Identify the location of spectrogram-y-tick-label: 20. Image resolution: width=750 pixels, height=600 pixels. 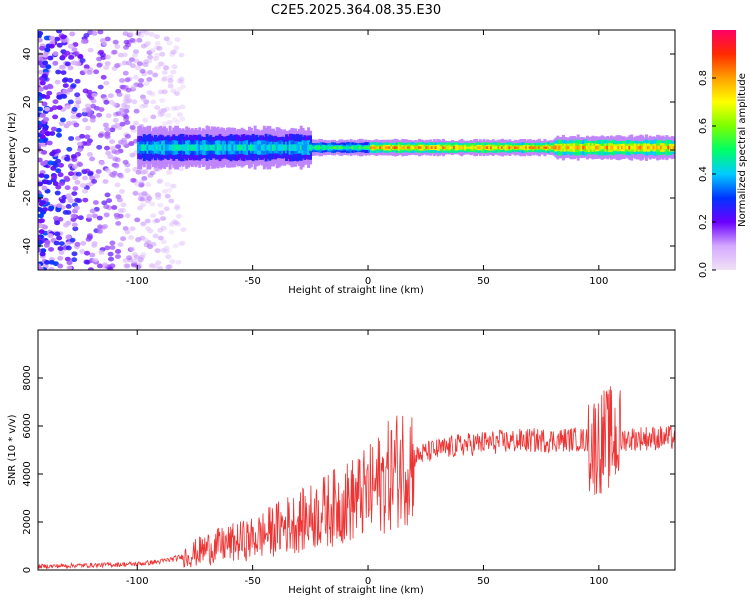
(27, 102).